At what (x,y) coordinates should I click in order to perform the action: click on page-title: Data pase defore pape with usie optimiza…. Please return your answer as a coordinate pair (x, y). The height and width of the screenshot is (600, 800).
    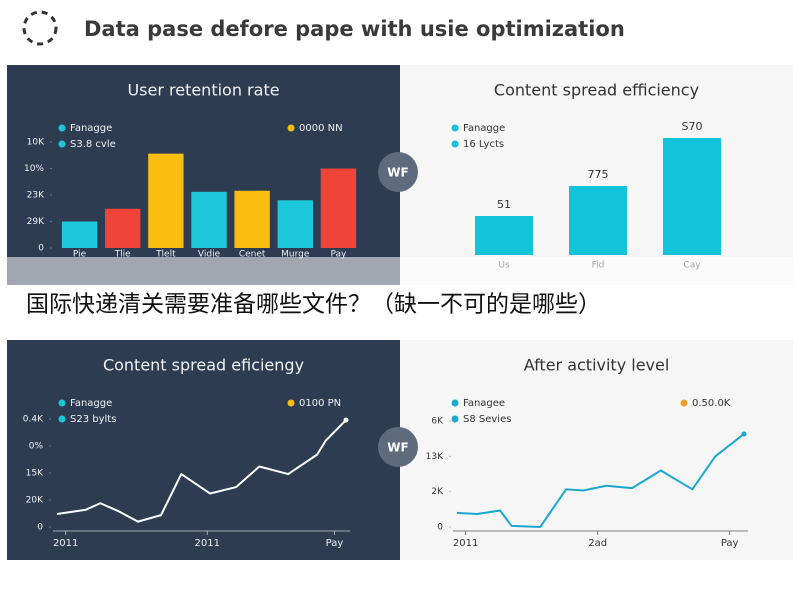
    Looking at the image, I should click on (354, 29).